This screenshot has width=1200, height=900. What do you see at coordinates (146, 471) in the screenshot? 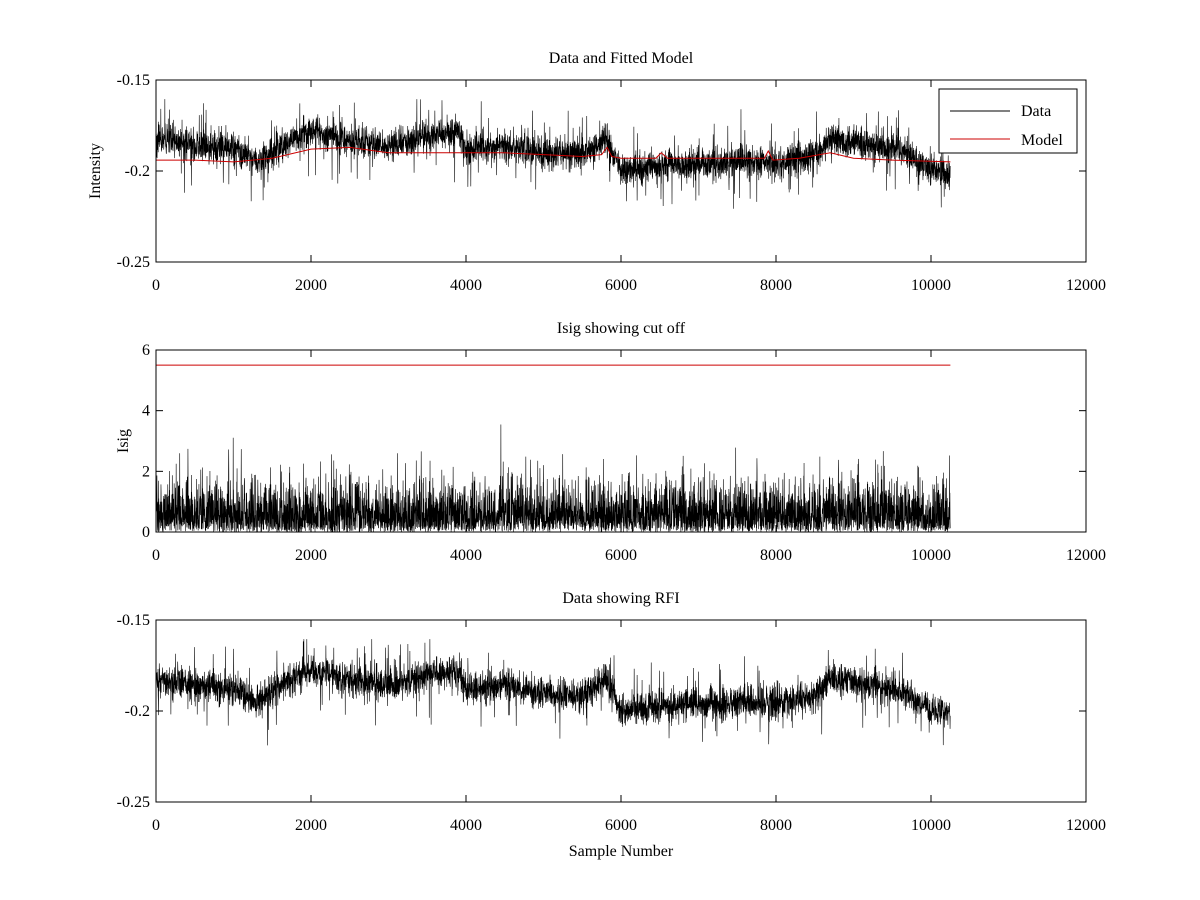
I see `y-tick-label: 2` at bounding box center [146, 471].